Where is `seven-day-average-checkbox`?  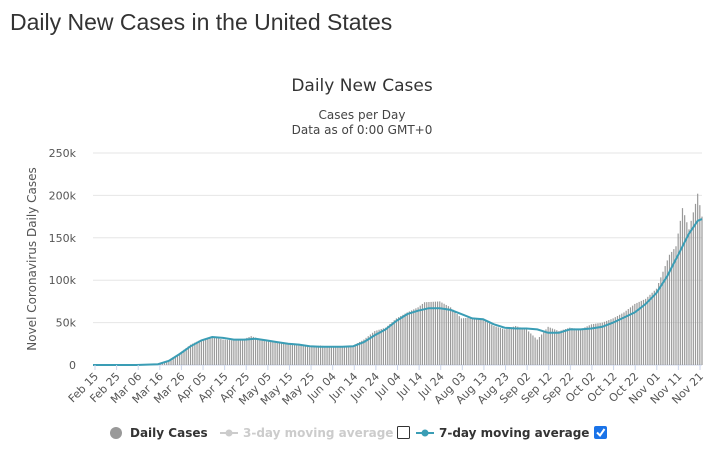 seven-day-average-checkbox is located at coordinates (600, 432).